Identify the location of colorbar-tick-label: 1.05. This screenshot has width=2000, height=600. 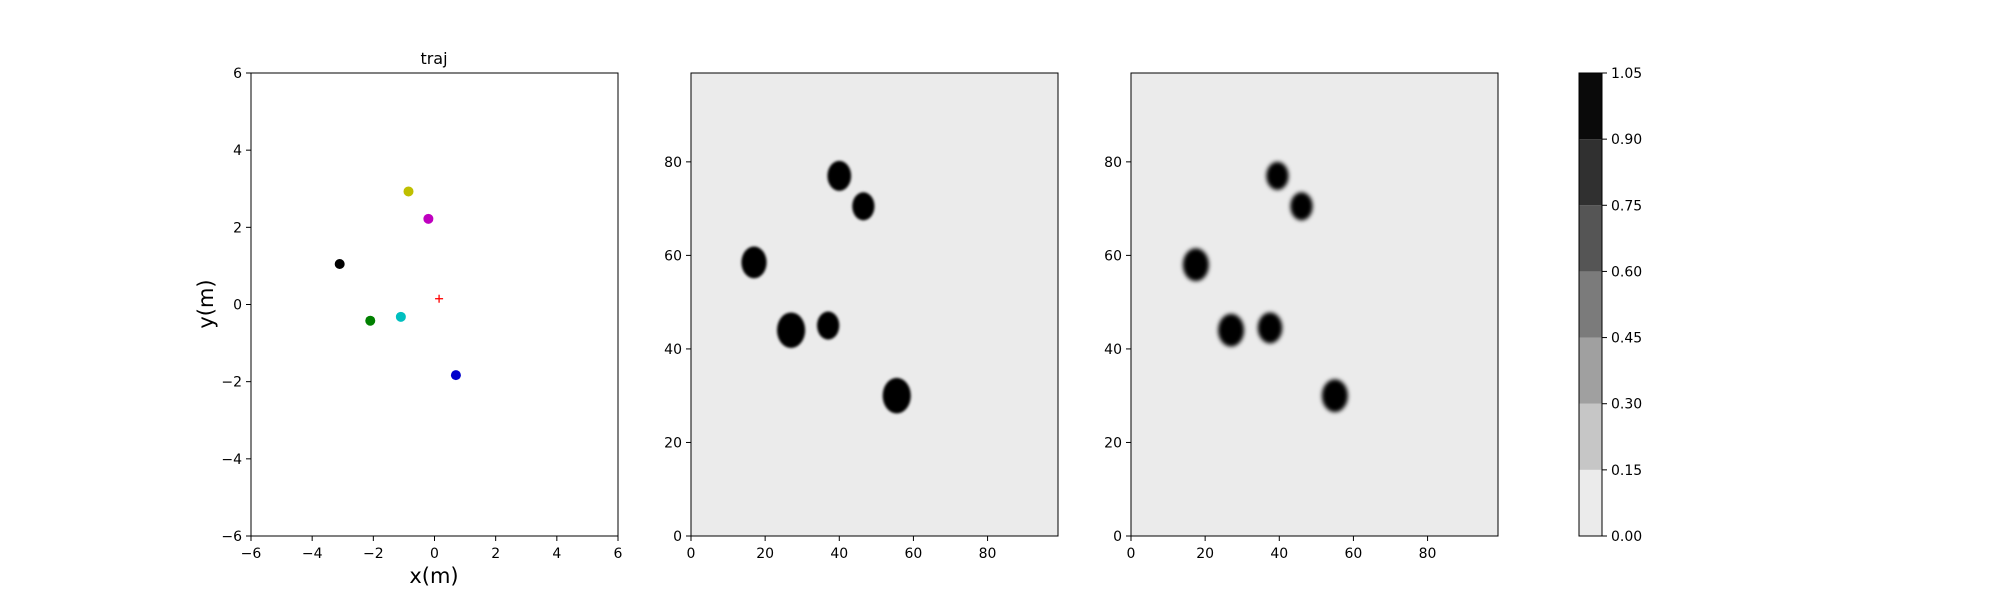
(1626, 74).